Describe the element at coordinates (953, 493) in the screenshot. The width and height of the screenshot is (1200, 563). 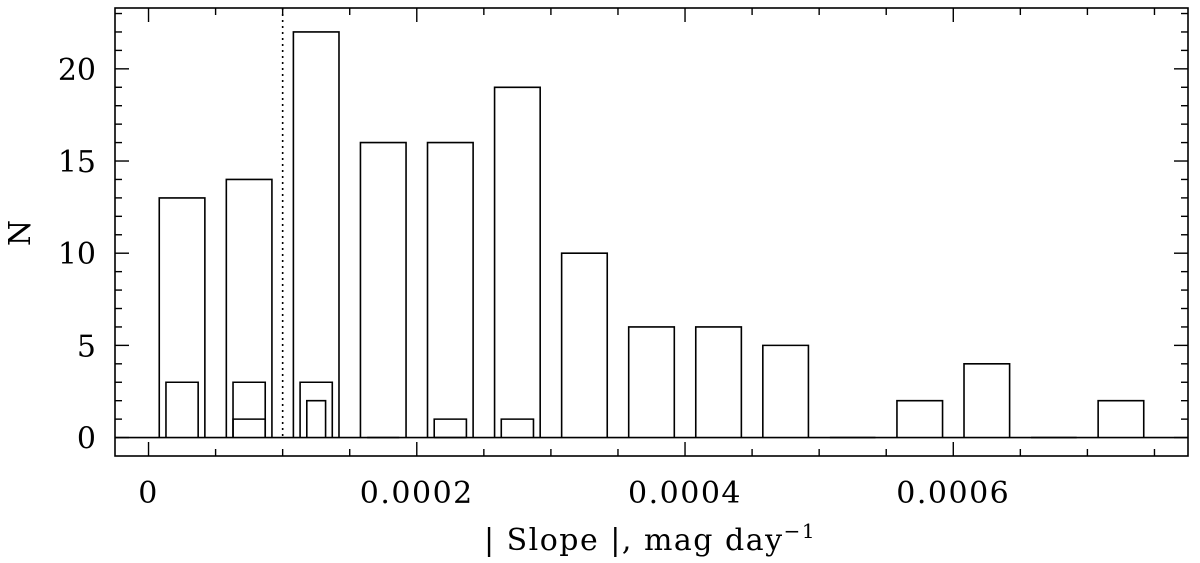
I see `x-tick-label: 0.0006` at that location.